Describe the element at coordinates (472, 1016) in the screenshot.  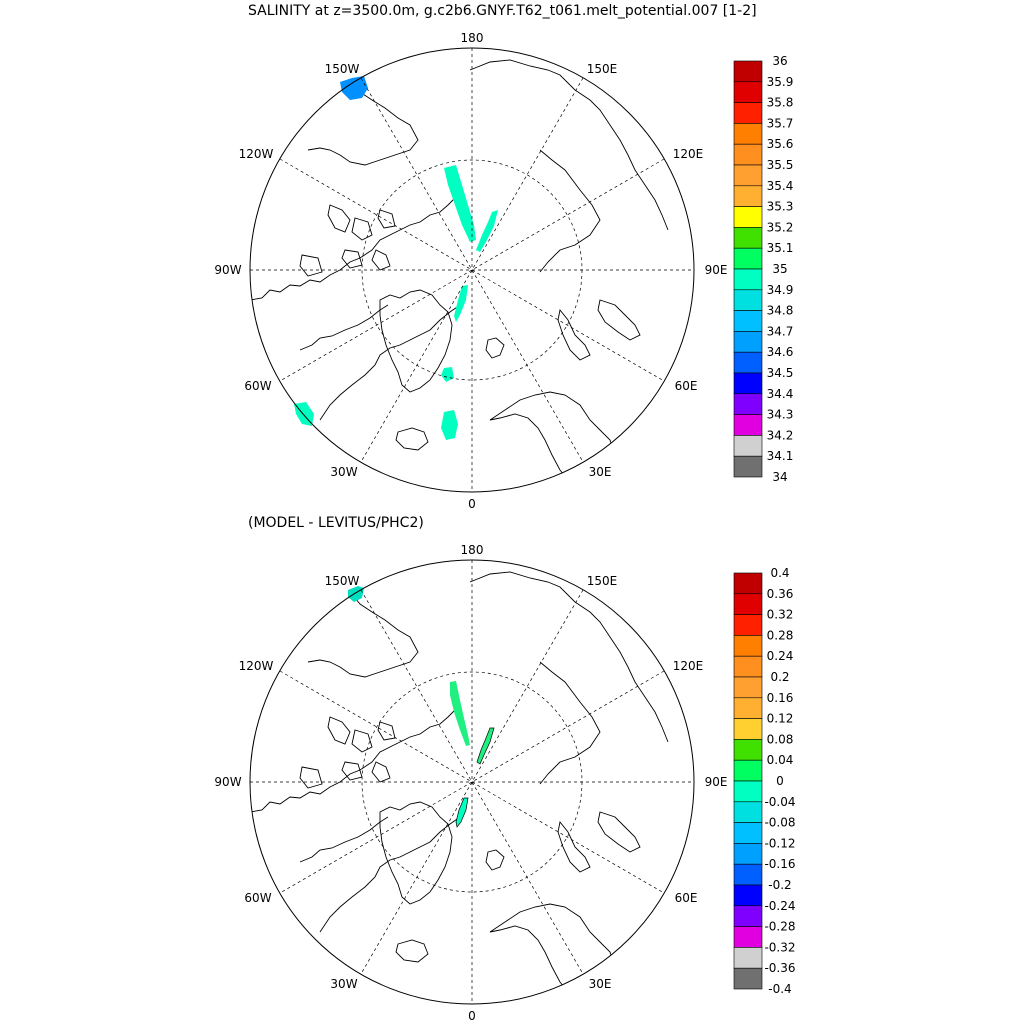
I see `map2-lon-label: 0` at that location.